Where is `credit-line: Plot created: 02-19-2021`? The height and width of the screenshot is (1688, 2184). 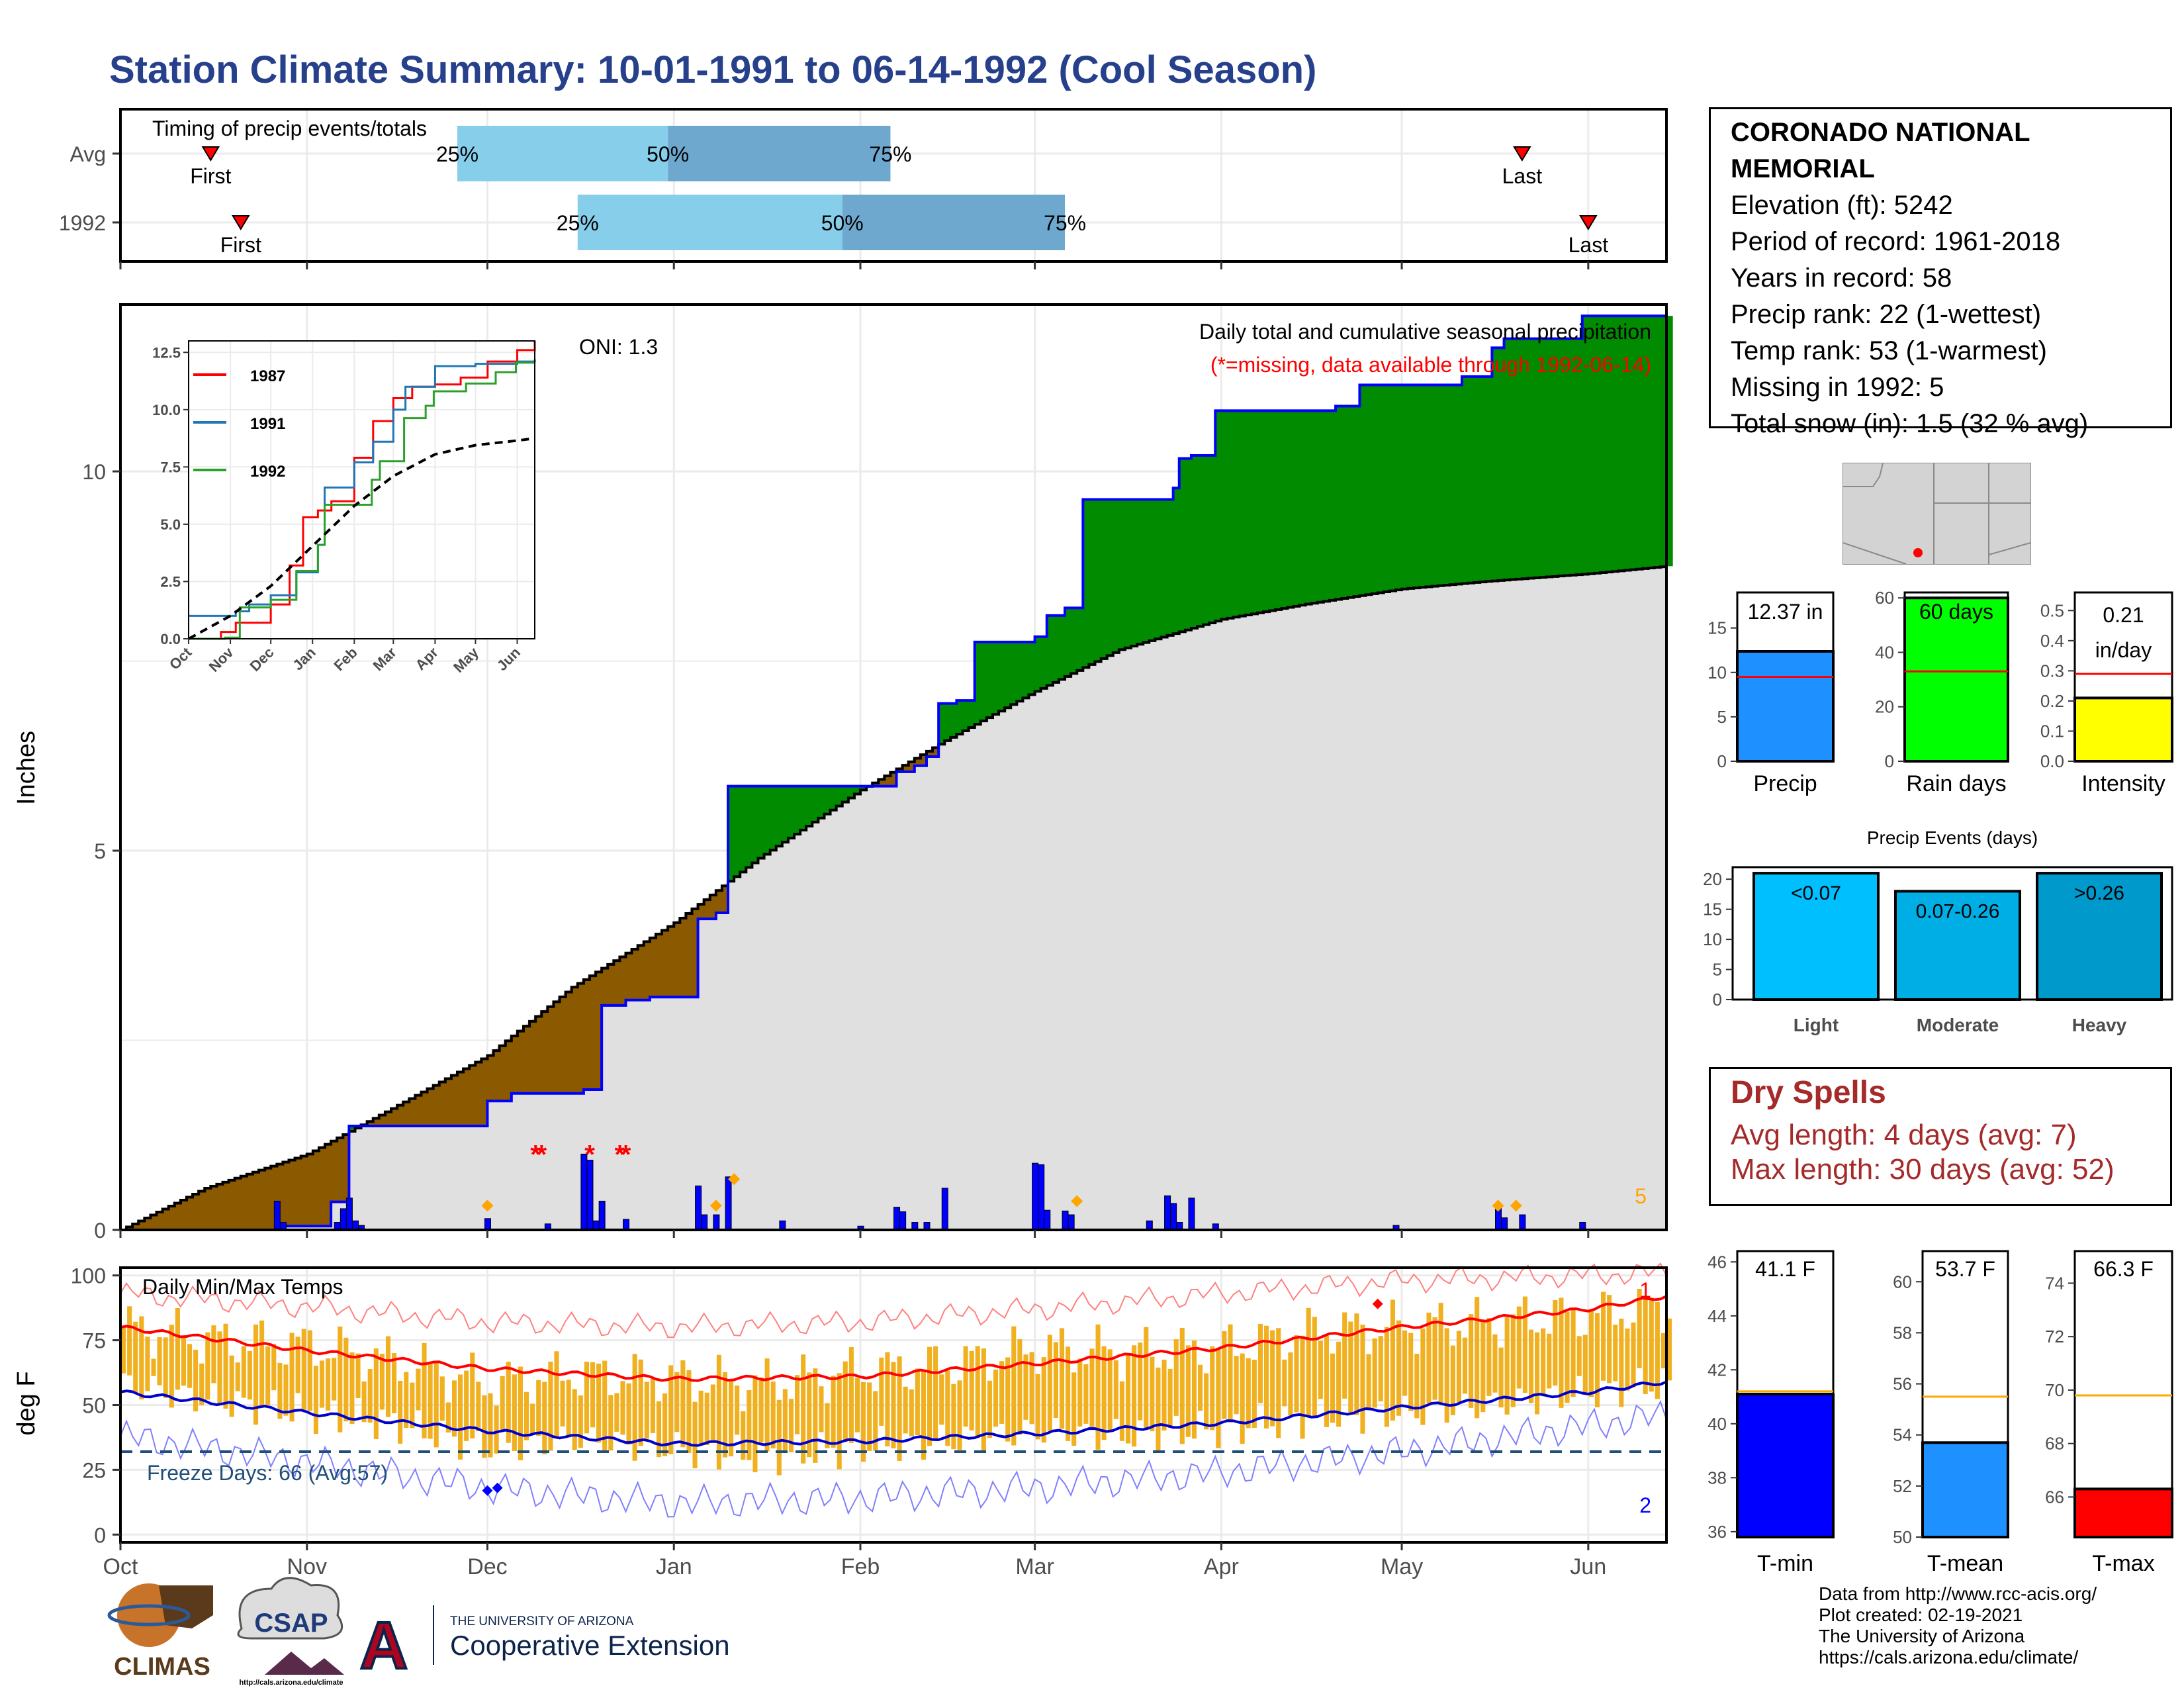 credit-line: Plot created: 02-19-2021 is located at coordinates (1921, 1615).